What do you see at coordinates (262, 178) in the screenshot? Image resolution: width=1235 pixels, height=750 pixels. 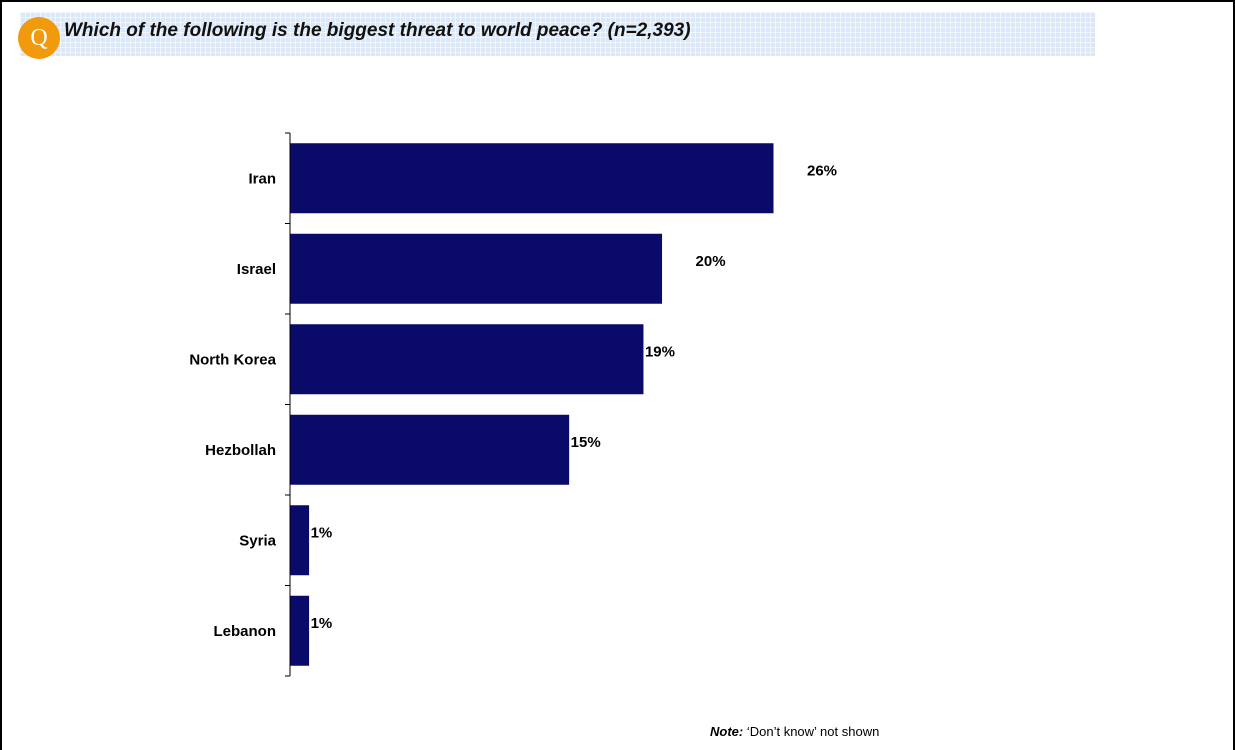 I see `category-label: Iran` at bounding box center [262, 178].